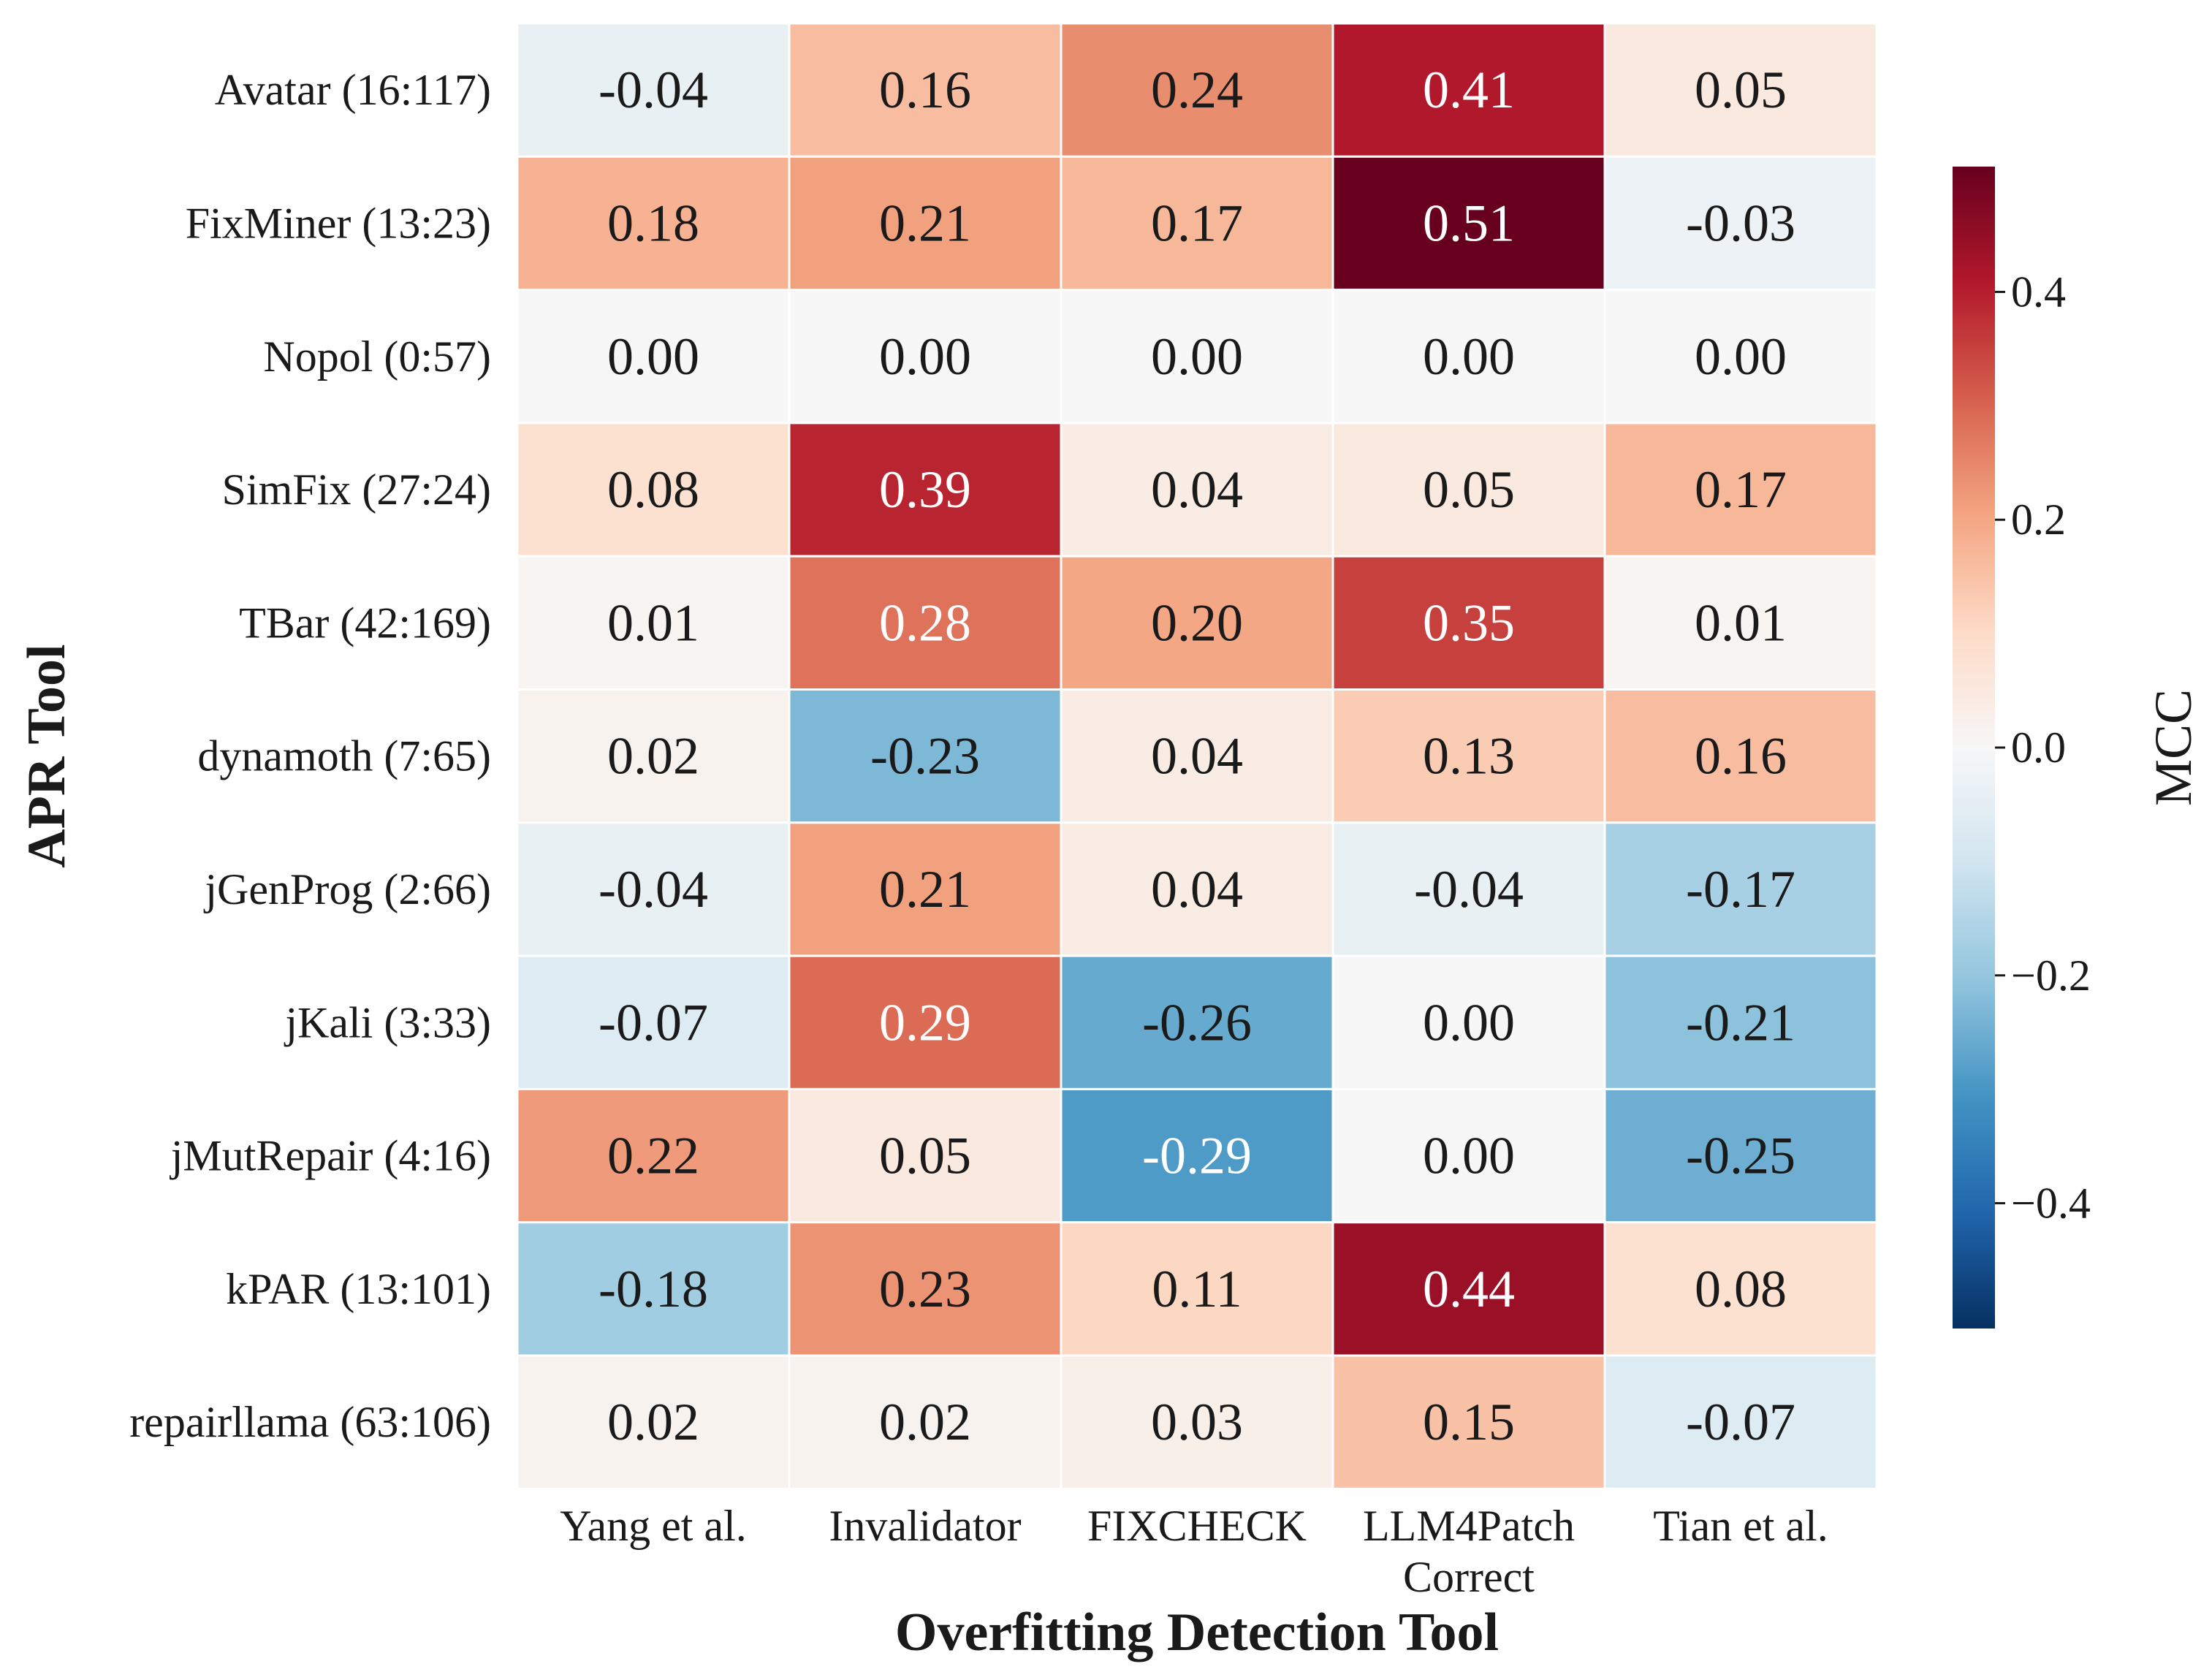 The width and height of the screenshot is (2212, 1680). Describe the element at coordinates (358, 1289) in the screenshot. I see `y-tick-label: kPAR (13:101)` at that location.